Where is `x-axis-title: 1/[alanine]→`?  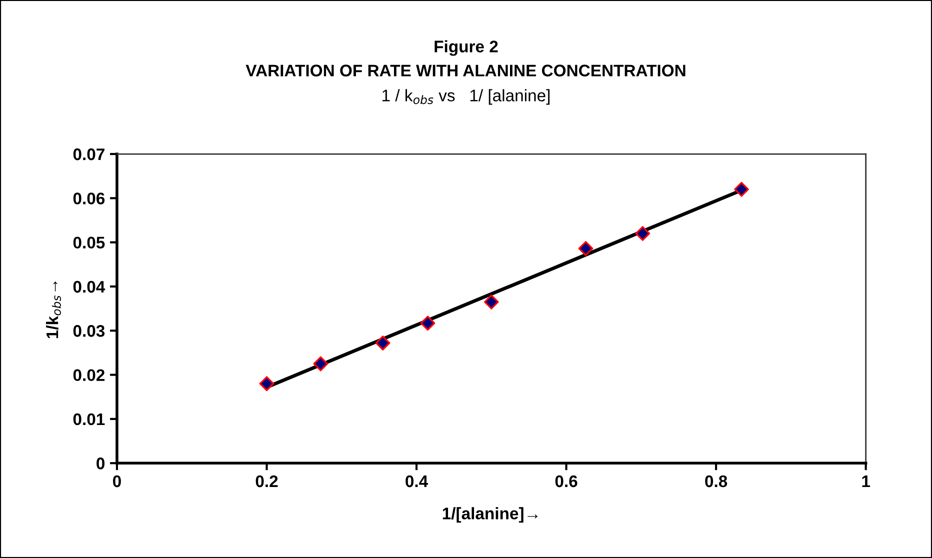
x-axis-title: 1/[alanine]→ is located at coordinates (490, 515).